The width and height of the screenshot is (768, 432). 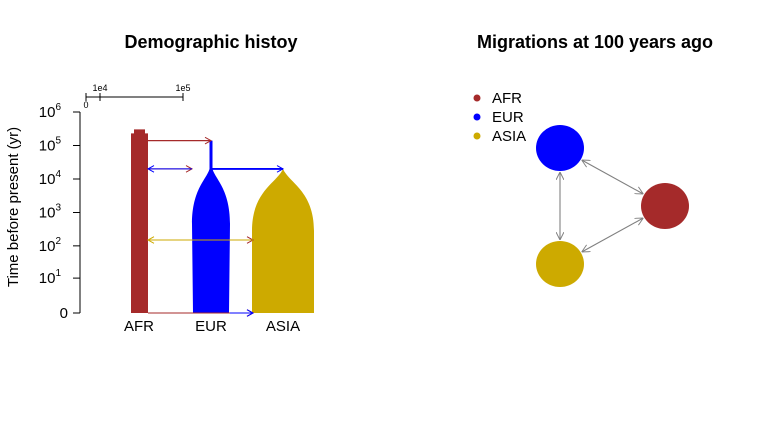 What do you see at coordinates (85, 105) in the screenshot?
I see `size-scale-label: 0` at bounding box center [85, 105].